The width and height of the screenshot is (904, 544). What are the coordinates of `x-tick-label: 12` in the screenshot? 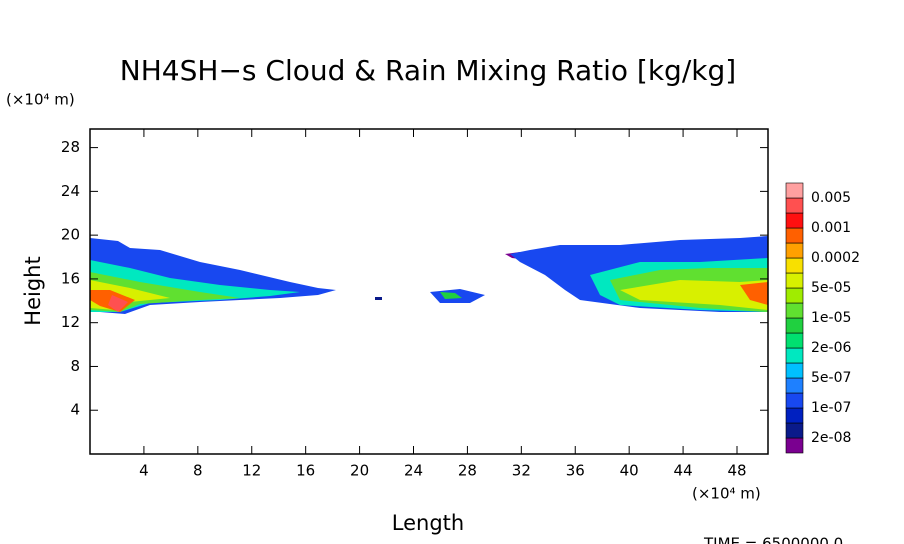 It's located at (251, 471).